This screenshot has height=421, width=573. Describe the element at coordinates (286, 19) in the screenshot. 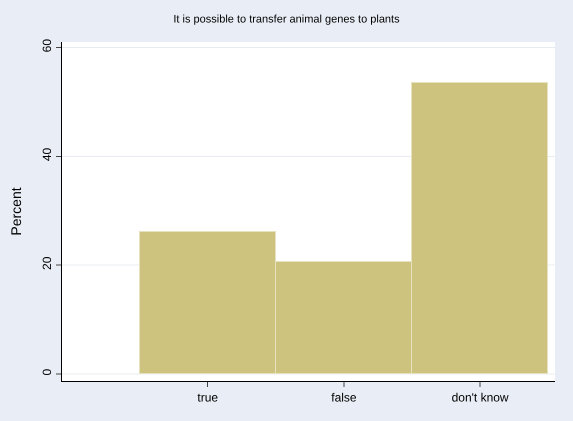

I see `chart-title: It is possible to transfer animal genes to plants` at that location.